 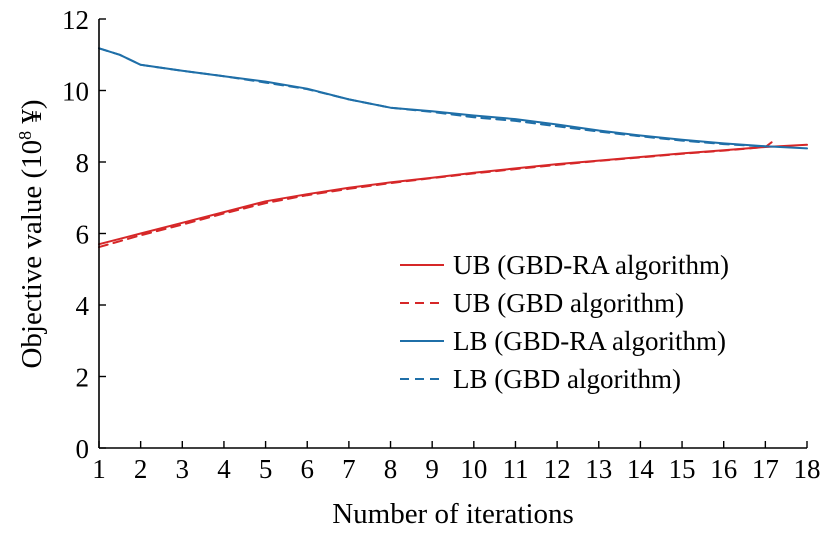 What do you see at coordinates (567, 379) in the screenshot?
I see `legend-label: LB (GBD algorithm)` at bounding box center [567, 379].